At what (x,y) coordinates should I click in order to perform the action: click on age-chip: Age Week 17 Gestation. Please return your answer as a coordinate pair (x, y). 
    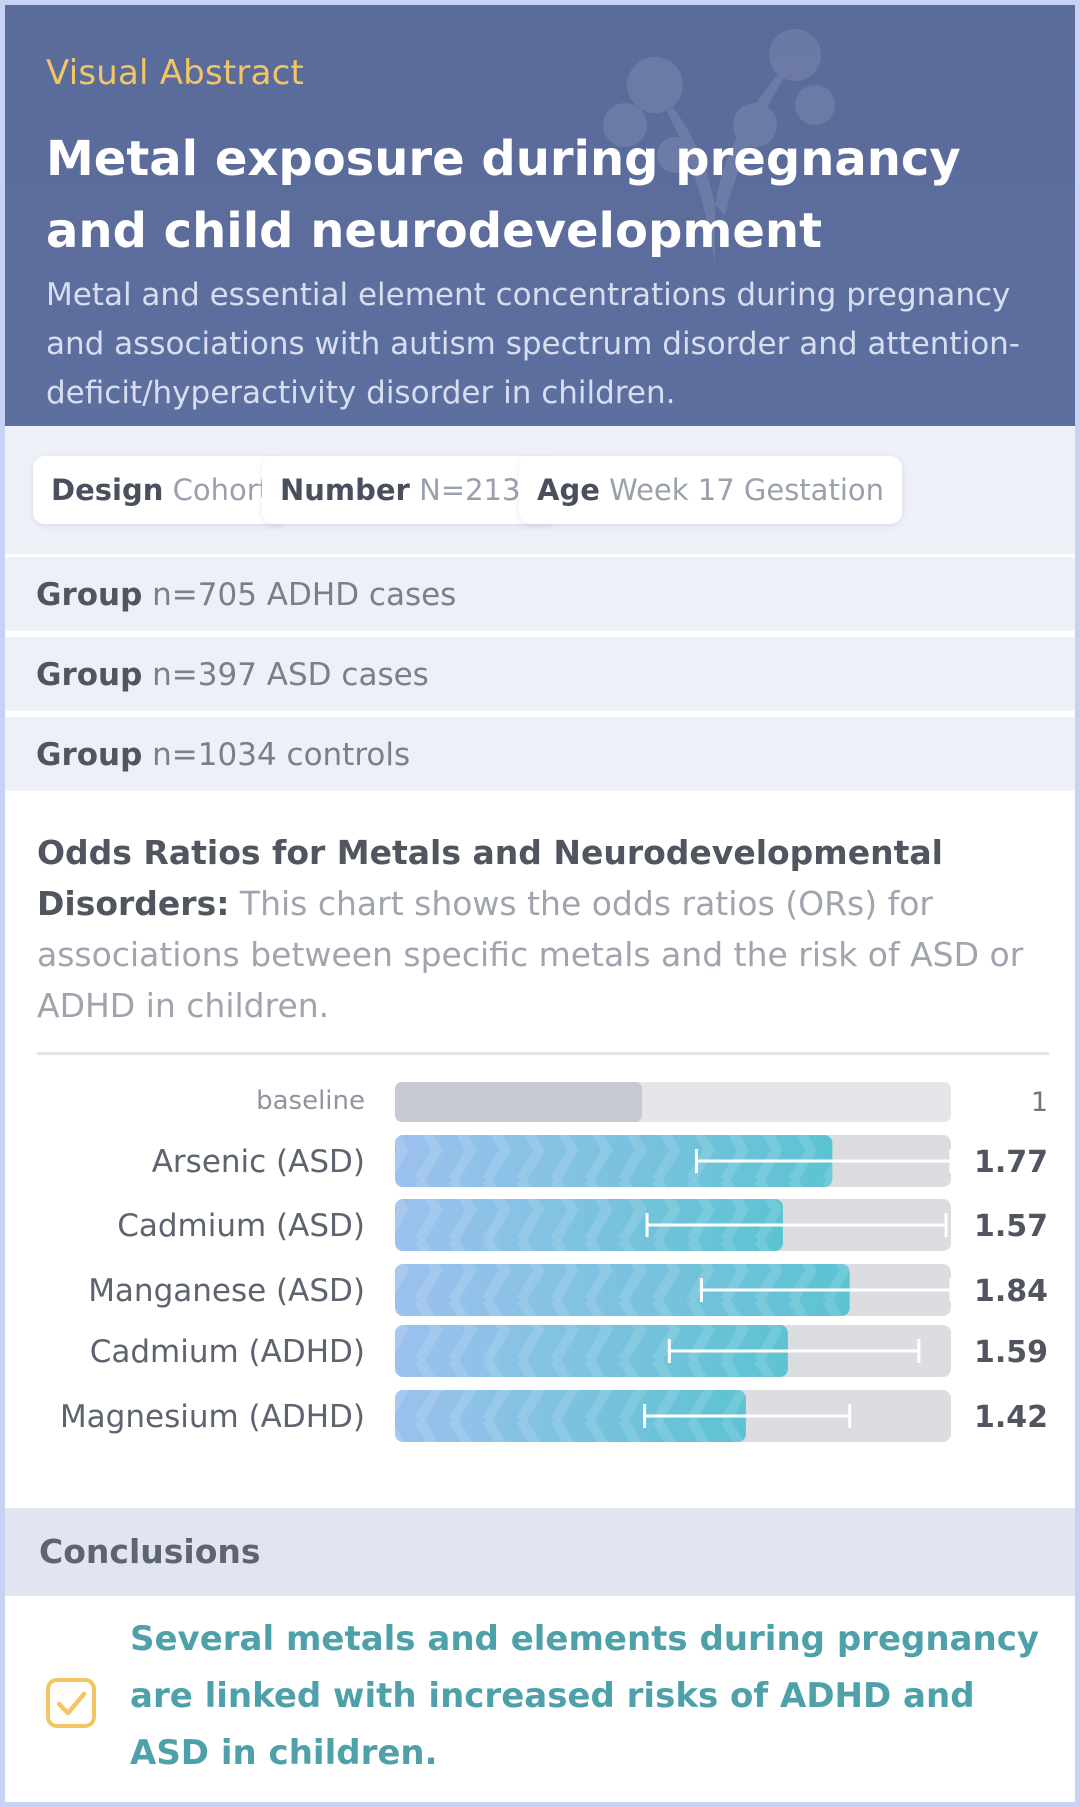
    Looking at the image, I should click on (710, 490).